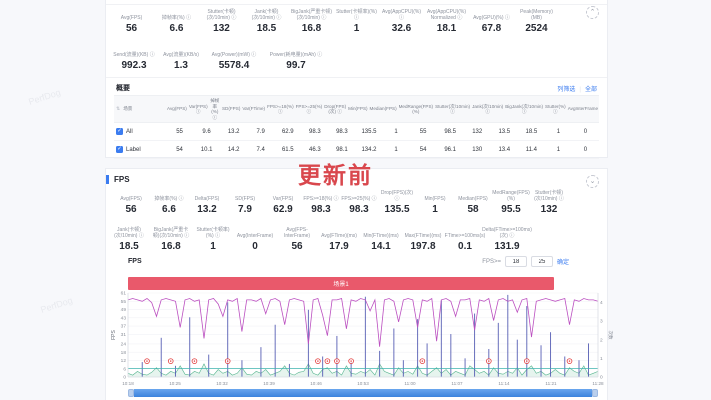  I want to click on collapse-button: ⌃, so click(592, 12).